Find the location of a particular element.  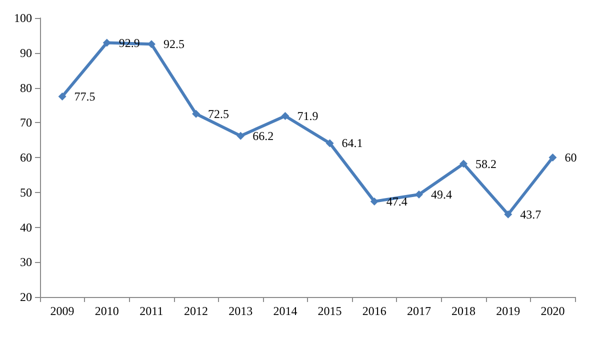

data-label: 66.2 is located at coordinates (263, 135).